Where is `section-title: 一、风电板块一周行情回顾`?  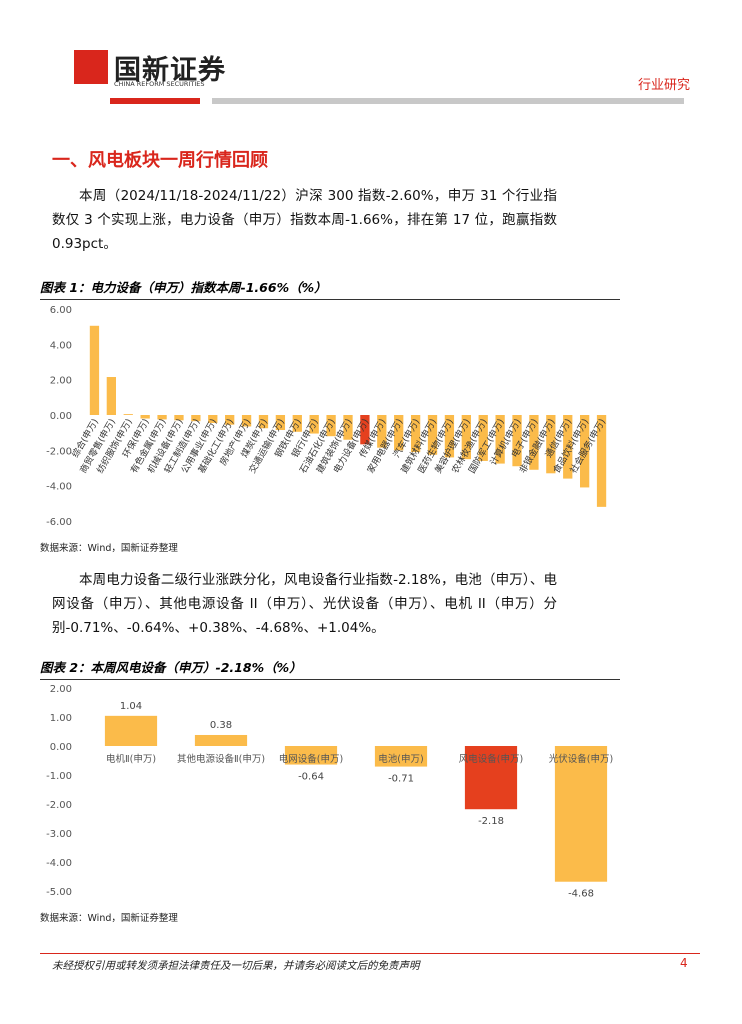 section-title: 一、风电板块一周行情回顾 is located at coordinates (160, 160).